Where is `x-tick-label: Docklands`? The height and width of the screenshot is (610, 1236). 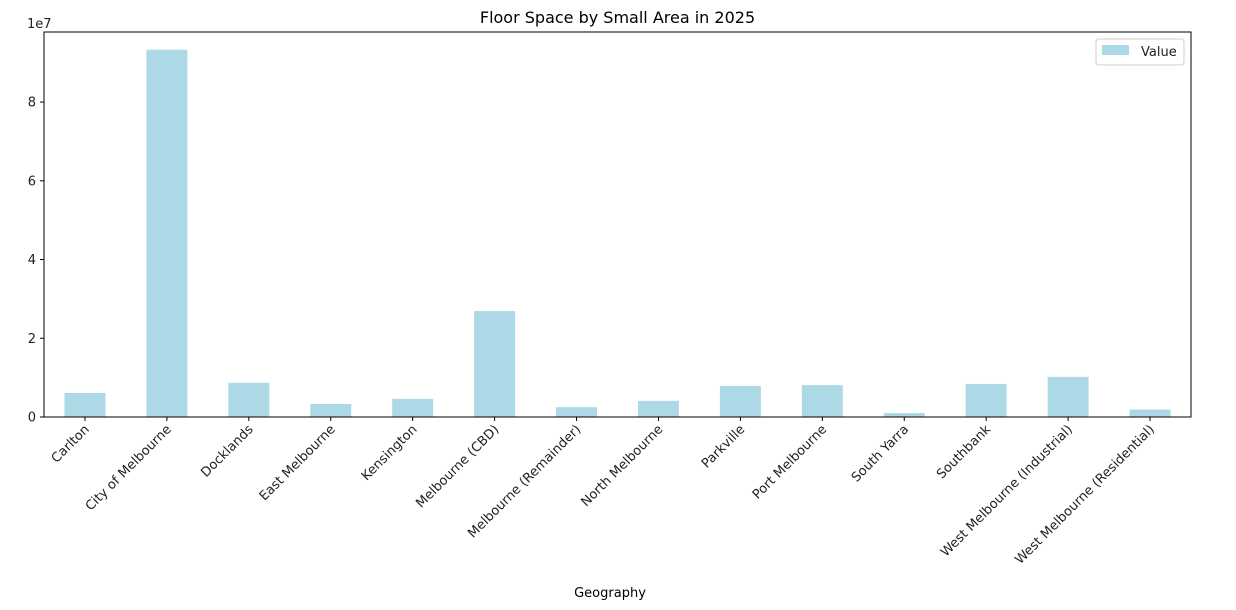 x-tick-label: Docklands is located at coordinates (227, 451).